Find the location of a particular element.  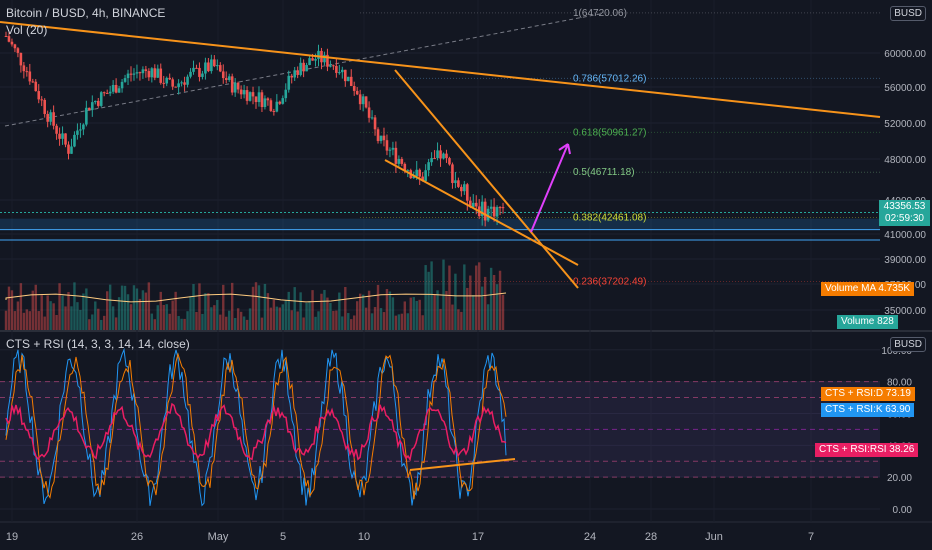

cts-d-label: CTS + RSI:D is located at coordinates (854, 393).